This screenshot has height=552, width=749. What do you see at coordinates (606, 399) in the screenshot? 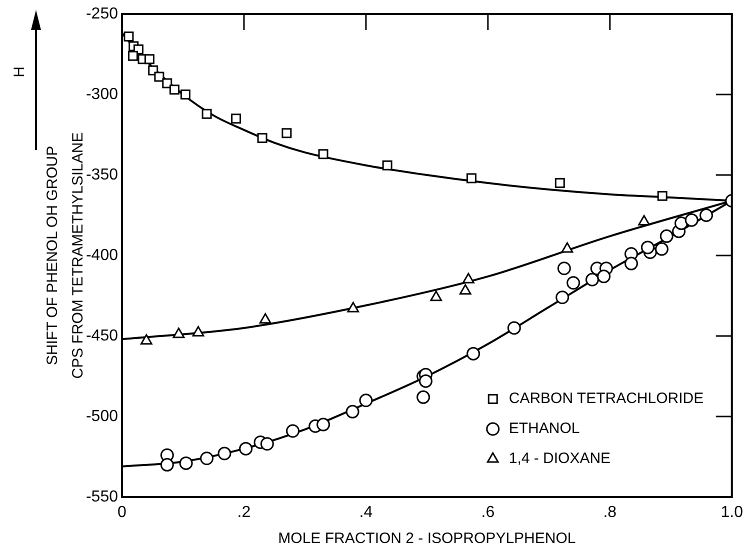
I see `legend-label: CARBON TETRACHLORIDE` at bounding box center [606, 399].